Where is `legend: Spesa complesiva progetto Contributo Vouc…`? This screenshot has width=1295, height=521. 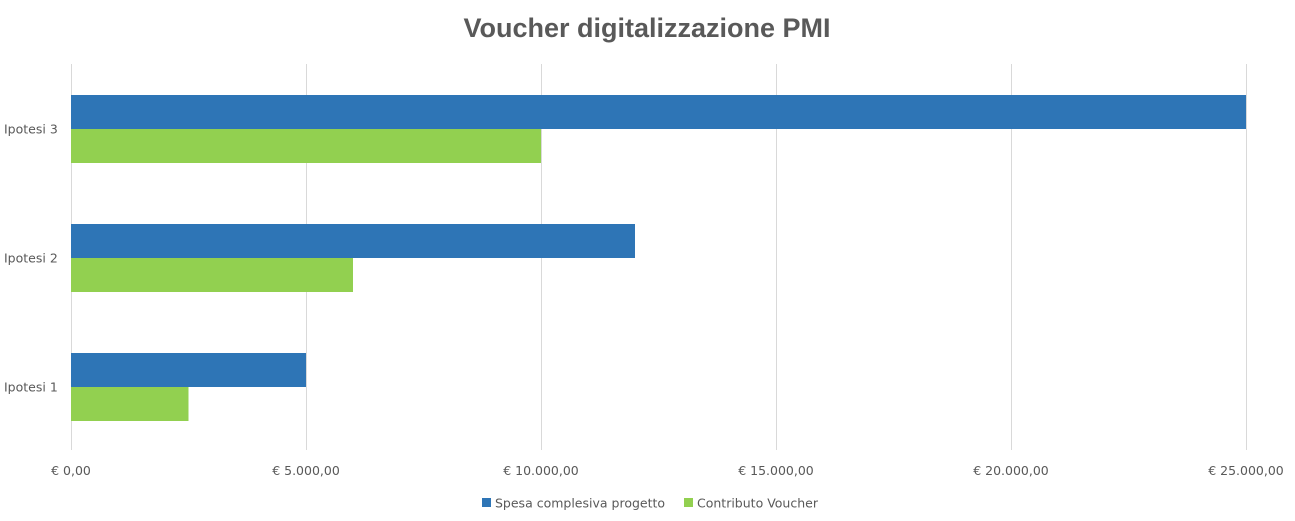 legend: Spesa complesiva progetto Contributo Vouc… is located at coordinates (650, 503).